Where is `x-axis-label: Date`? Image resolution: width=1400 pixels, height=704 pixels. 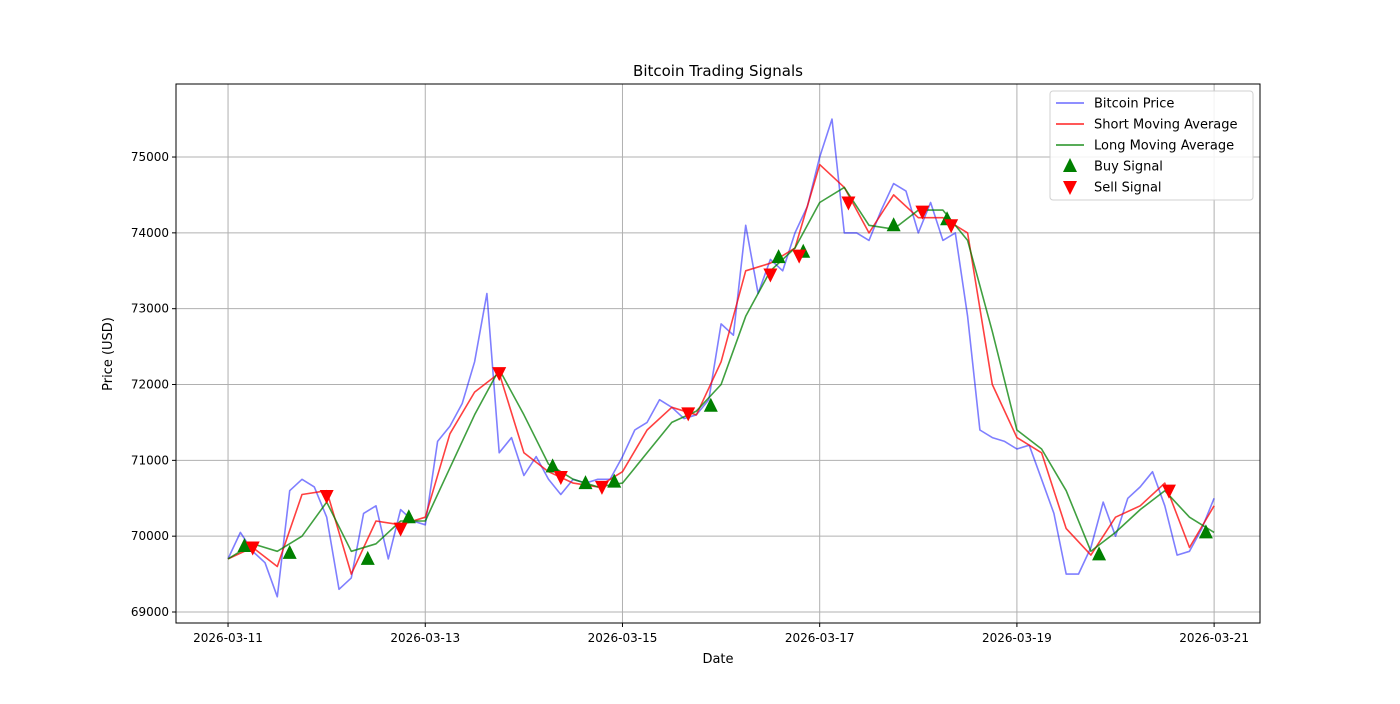 x-axis-label: Date is located at coordinates (717, 659).